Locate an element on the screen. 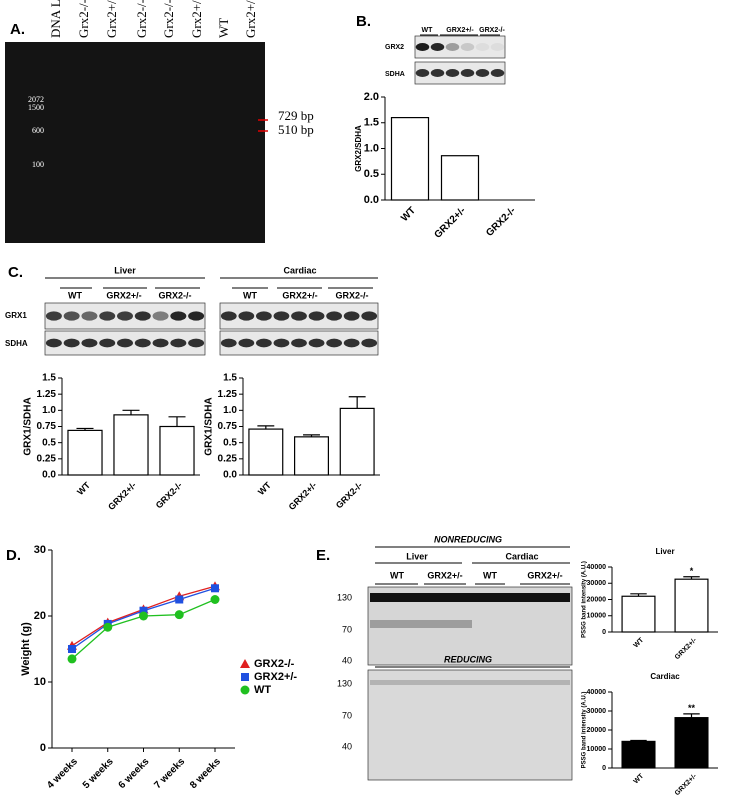 This screenshot has height=805, width=750. y-tick-label: 1.25 is located at coordinates (47, 394).